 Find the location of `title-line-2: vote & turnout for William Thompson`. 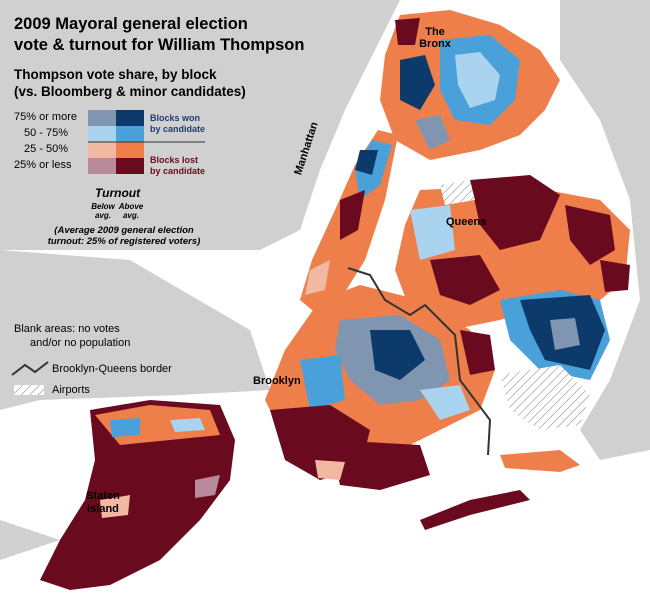

title-line-2: vote & turnout for William Thompson is located at coordinates (159, 45).